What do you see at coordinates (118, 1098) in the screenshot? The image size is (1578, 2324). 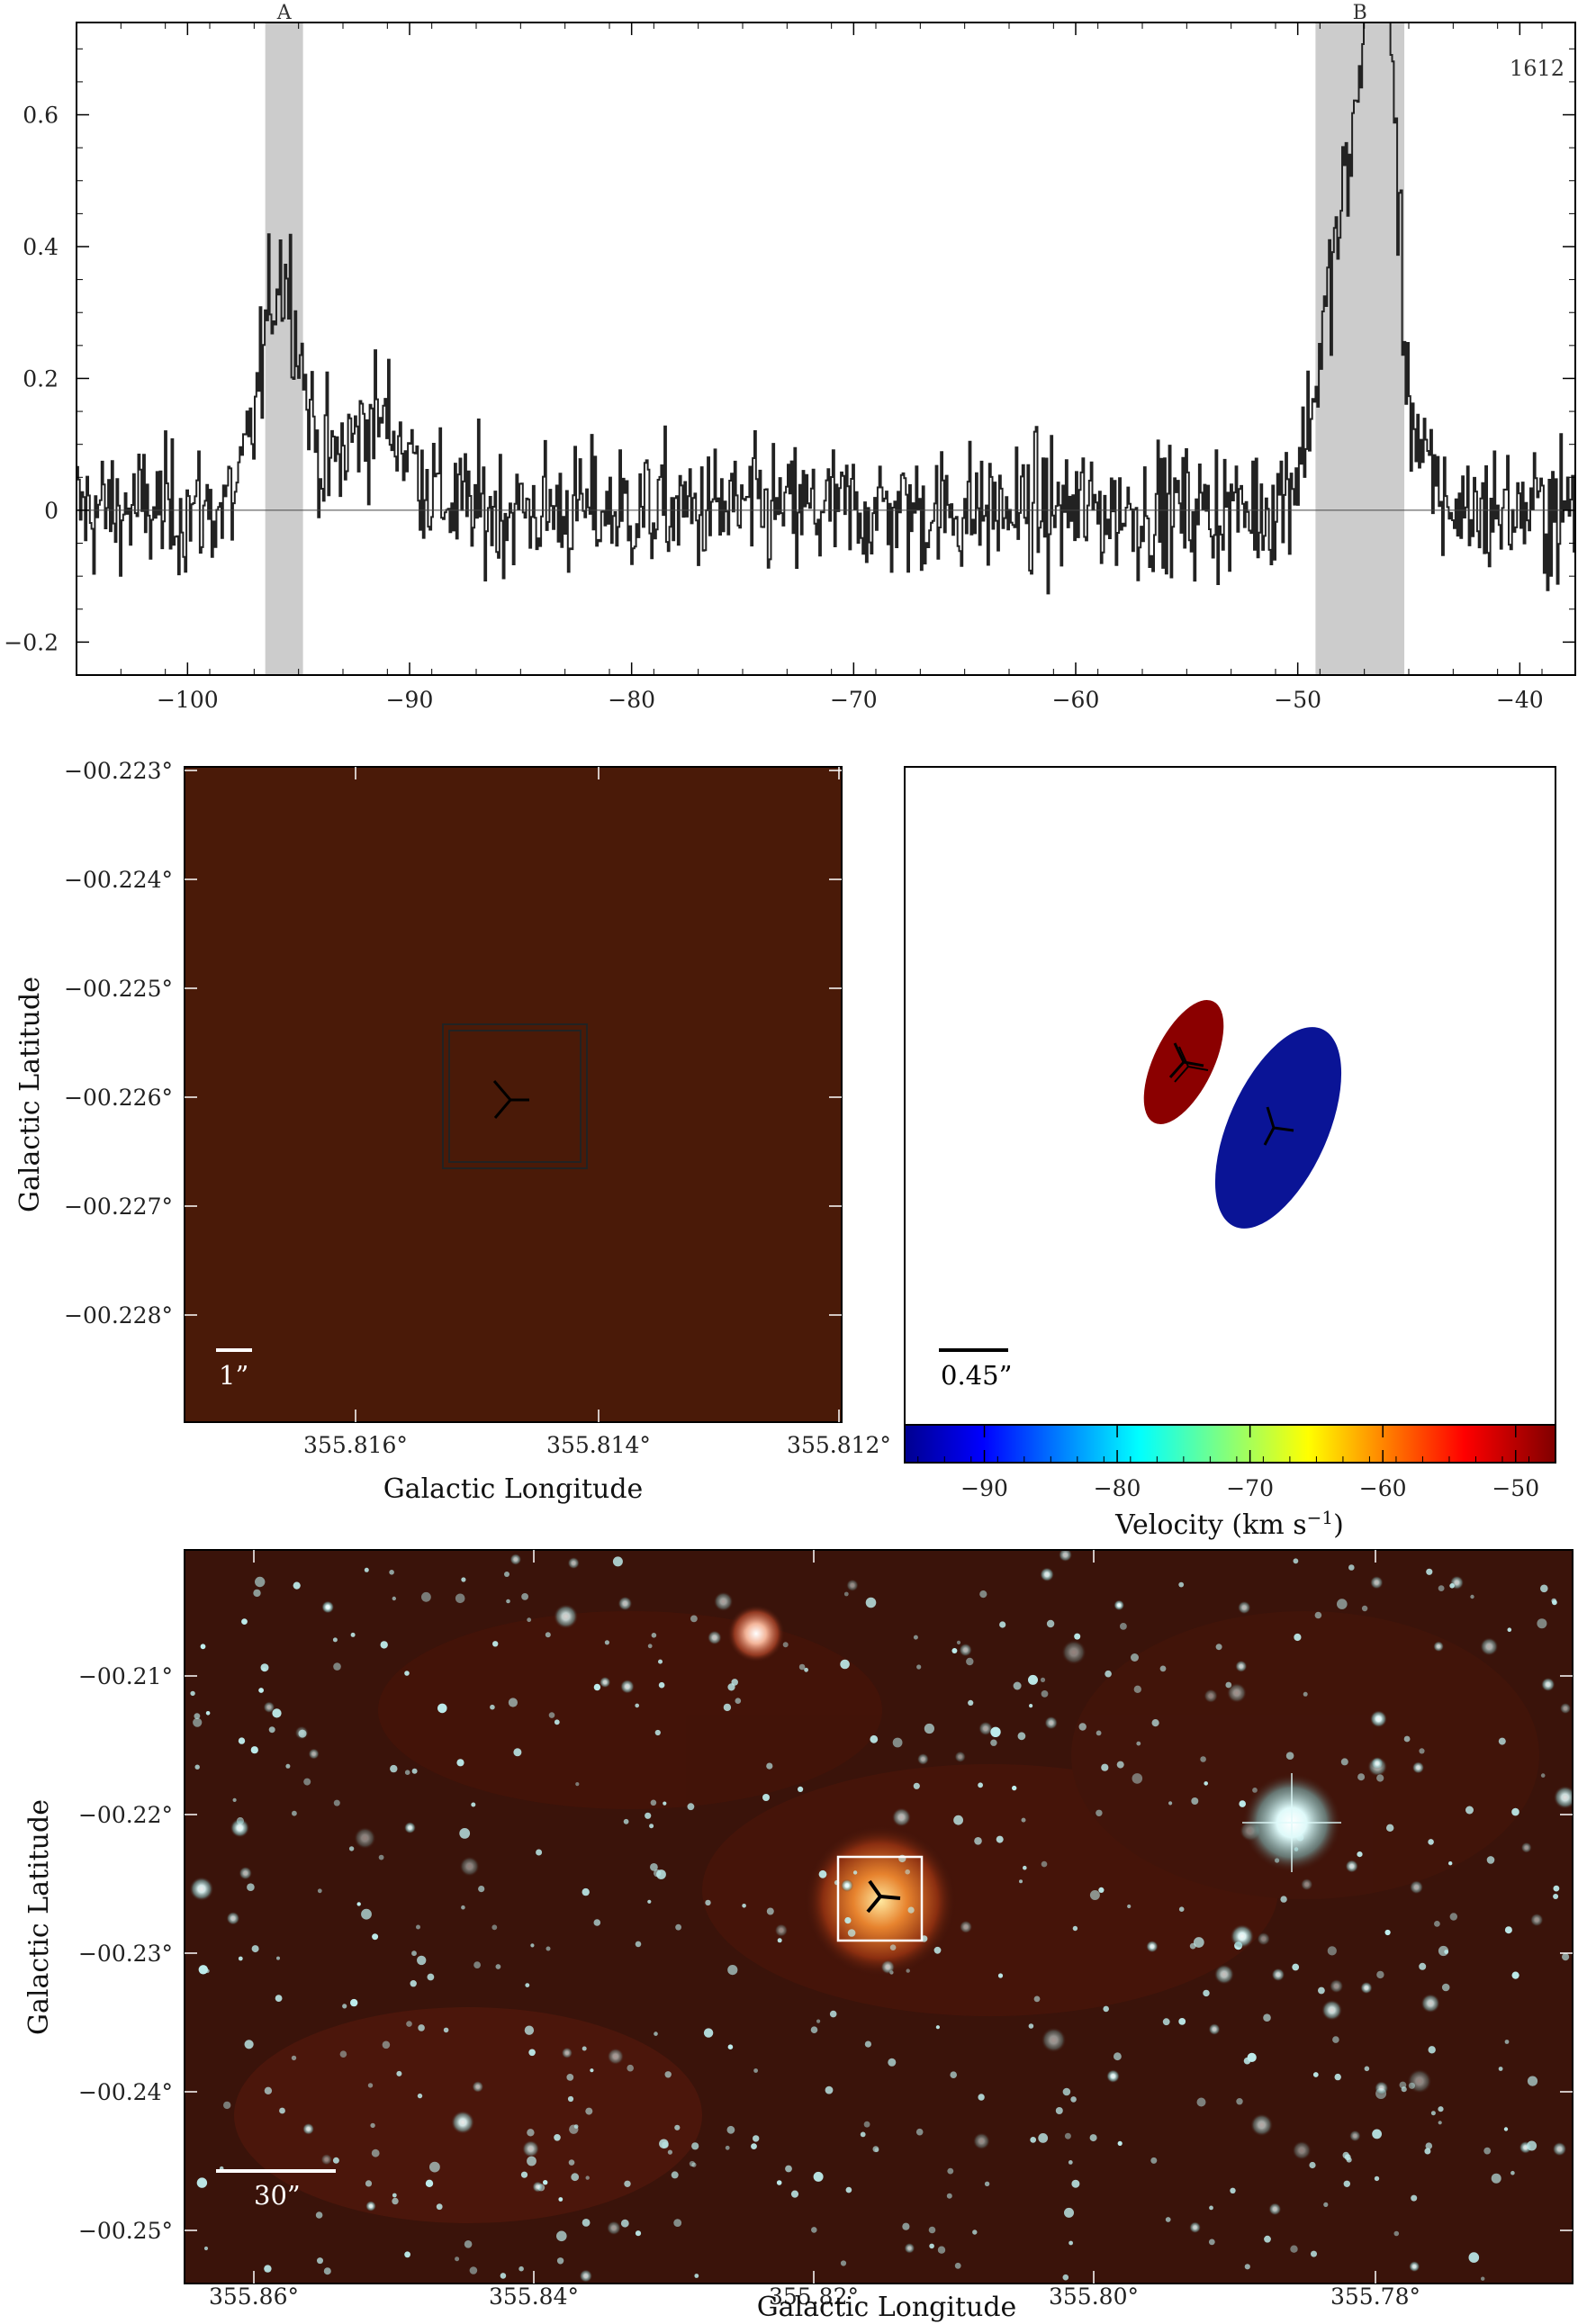 I see `zoom-ytick-label: −00.226°` at bounding box center [118, 1098].